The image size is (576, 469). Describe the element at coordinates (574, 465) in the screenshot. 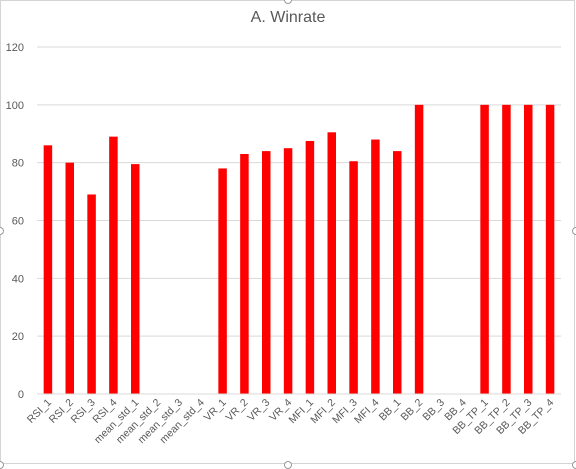

I see `resize-handle-bottom-right` at that location.